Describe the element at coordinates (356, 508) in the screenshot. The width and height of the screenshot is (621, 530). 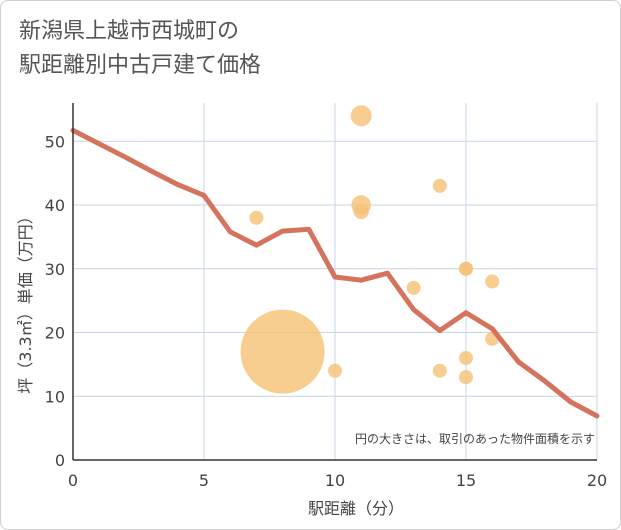
I see `x-axis-label: 駅距離（分）` at that location.